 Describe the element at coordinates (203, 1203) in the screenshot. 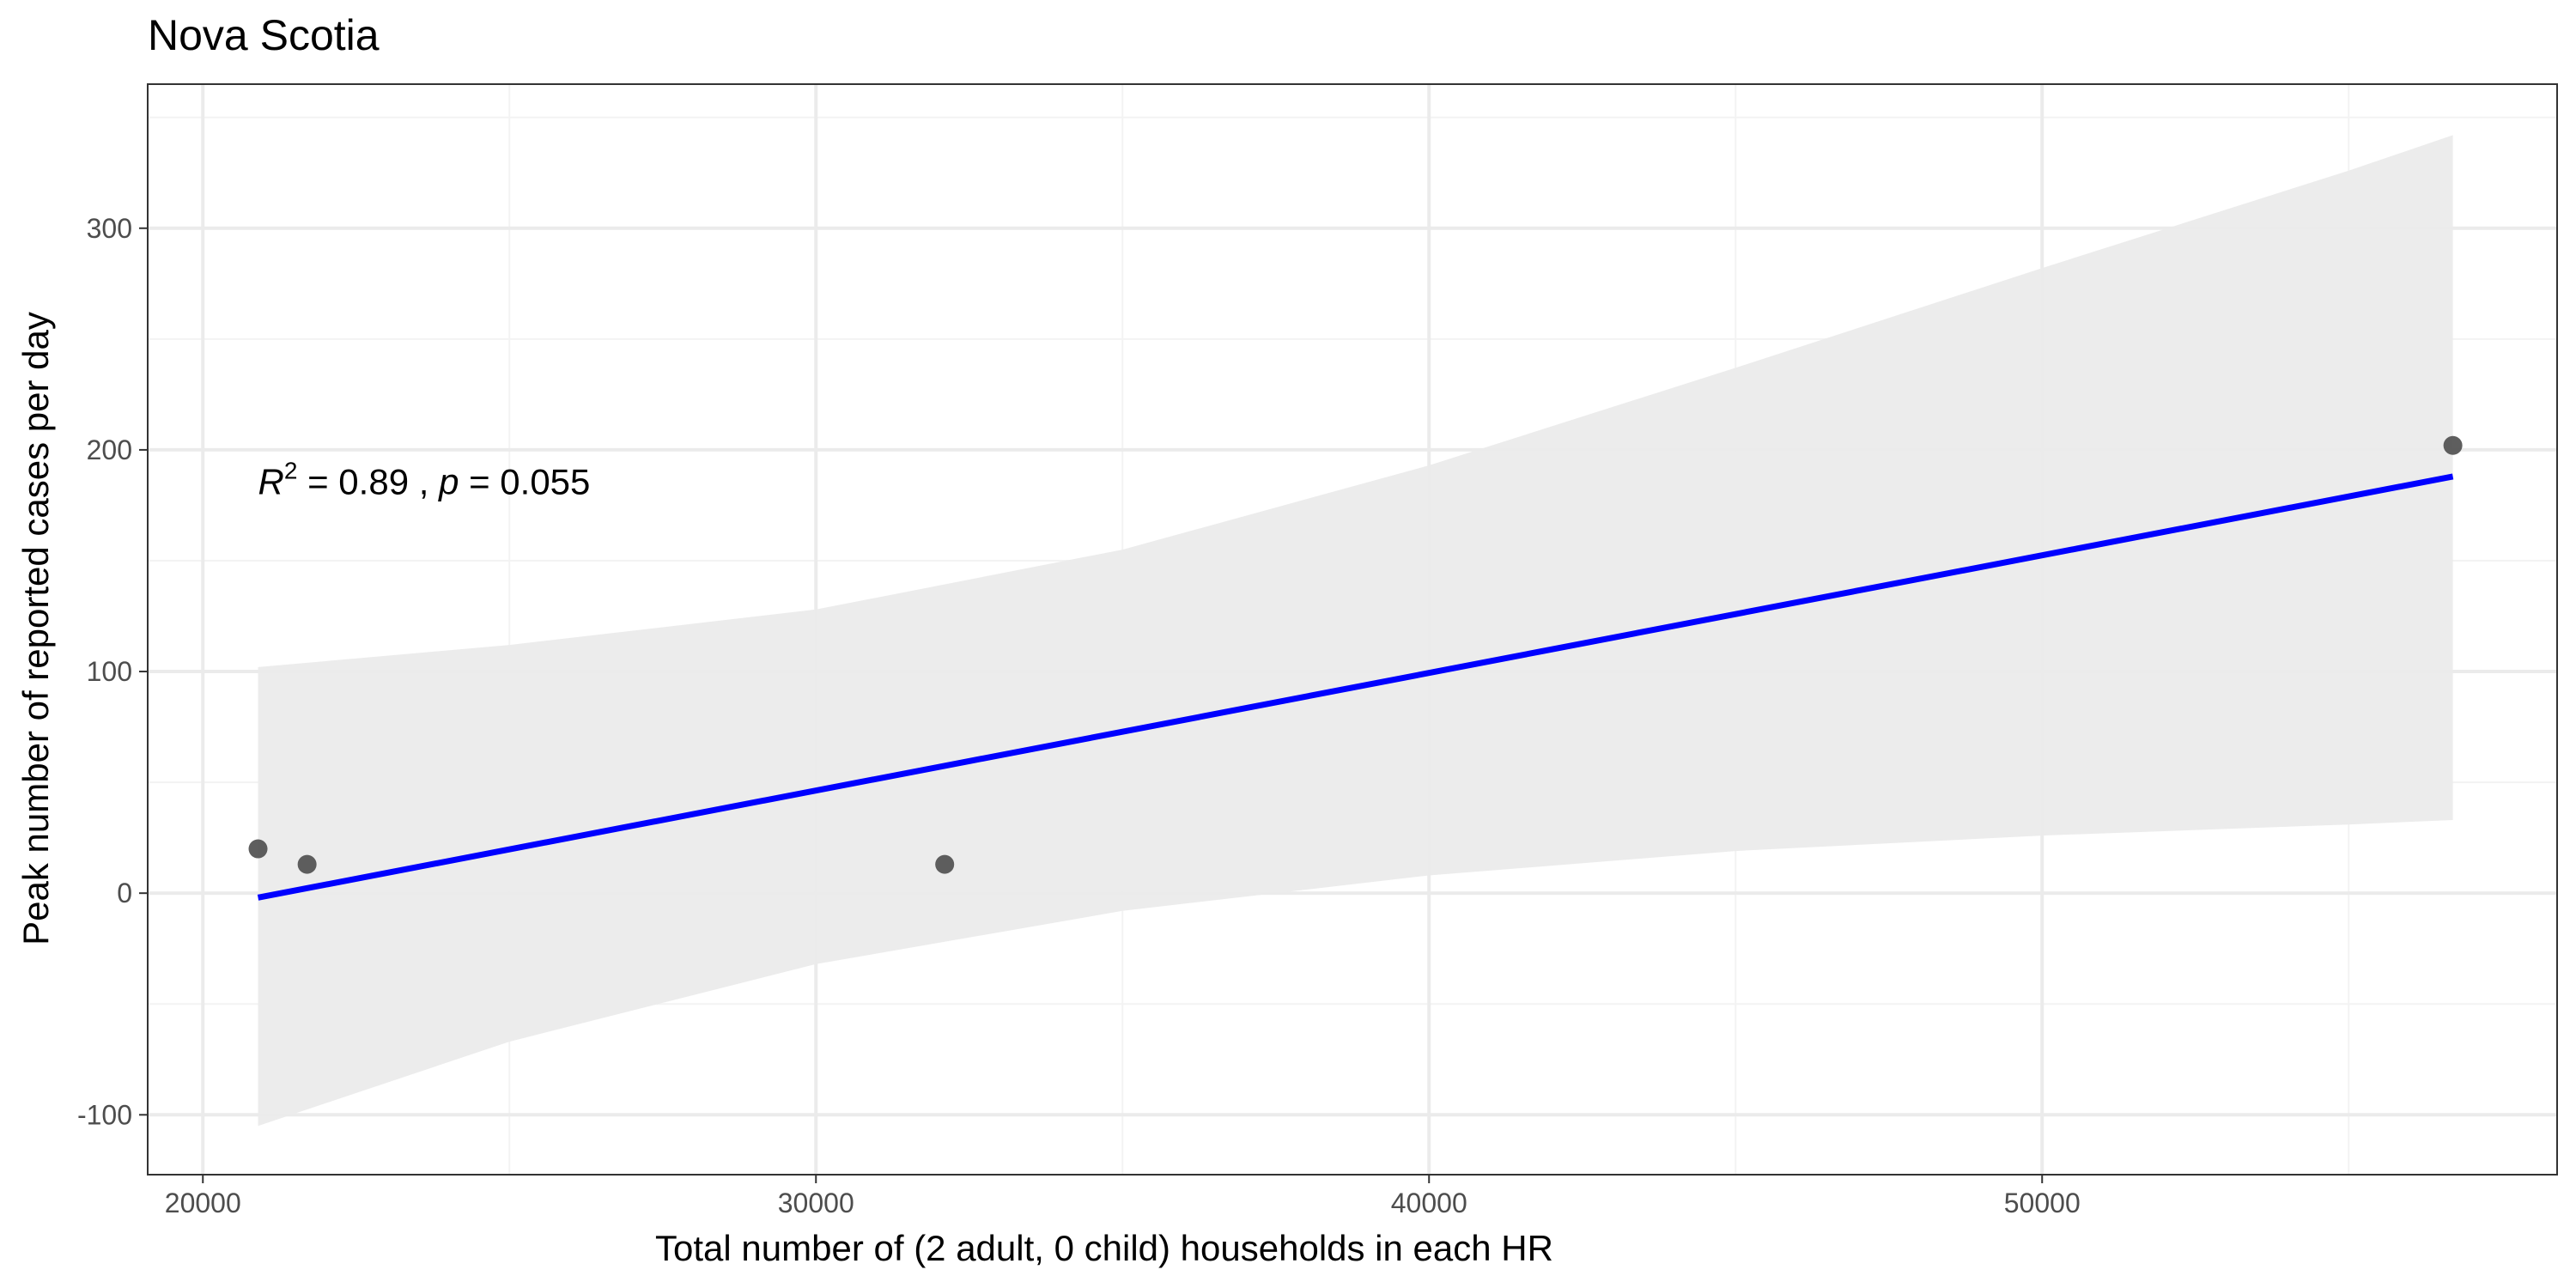

I see `x-tick-label: 20000` at that location.